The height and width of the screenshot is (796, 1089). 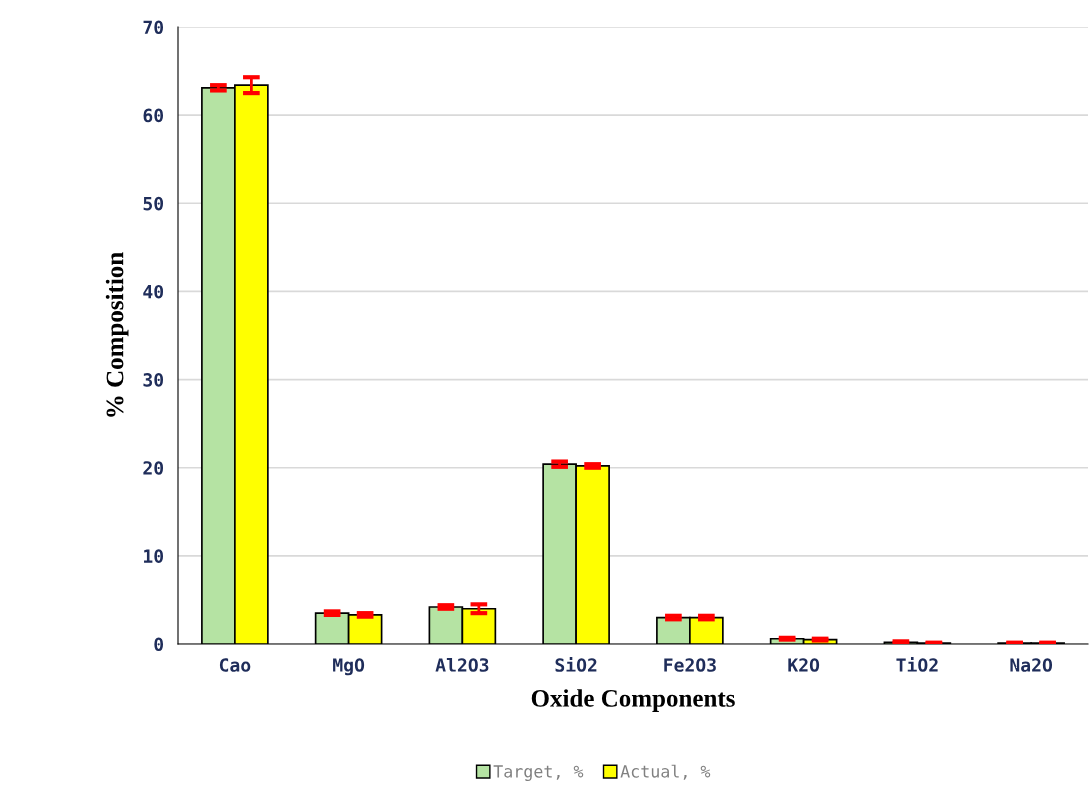 I want to click on y-tick-label: 40, so click(x=153, y=291).